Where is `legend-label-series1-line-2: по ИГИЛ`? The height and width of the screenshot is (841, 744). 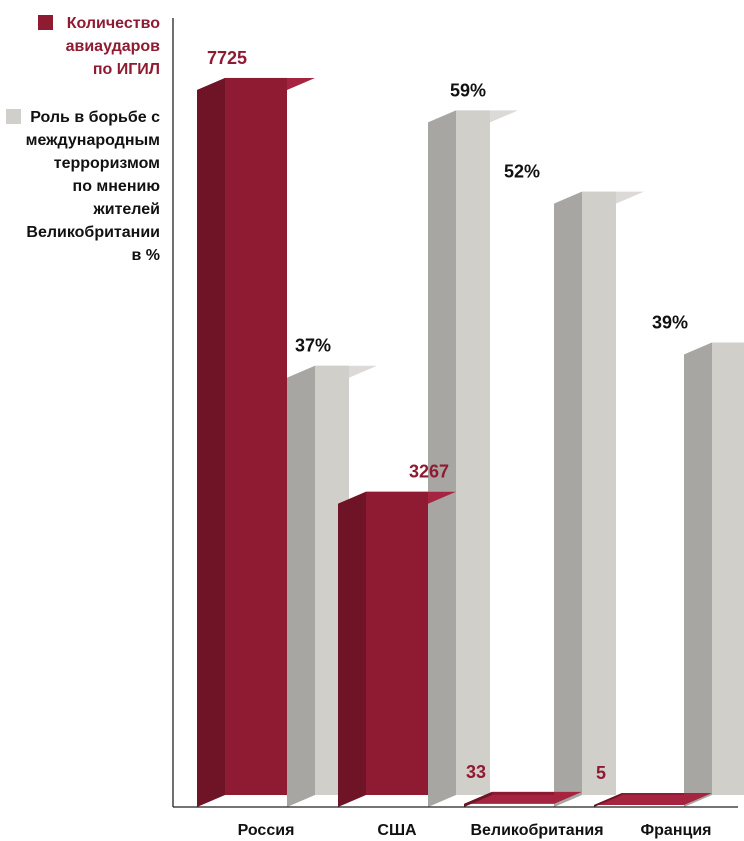
legend-label-series1-line-2: по ИГИЛ is located at coordinates (126, 69).